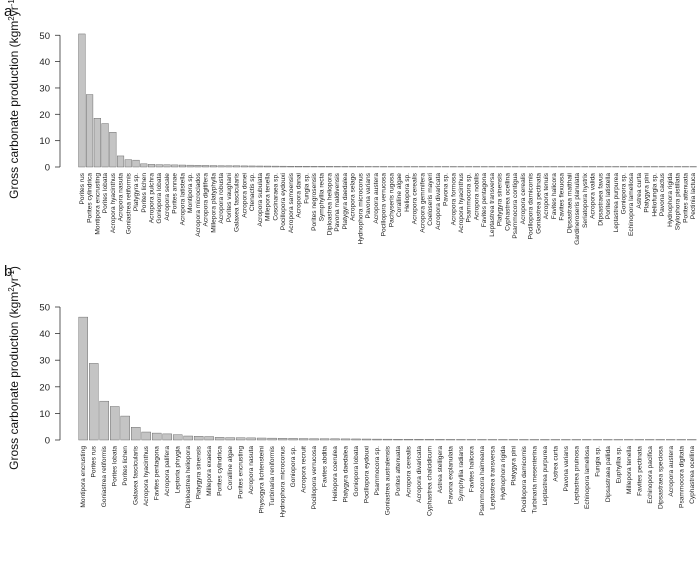  Describe the element at coordinates (272, 475) in the screenshot. I see `category-label: Turbinaria reniformis` at that location.